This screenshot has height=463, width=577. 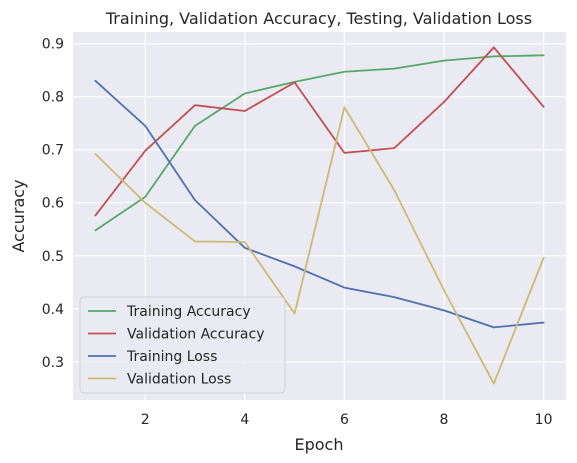 I want to click on x-axis-ticks: 2 4 6 8 10, so click(x=347, y=420).